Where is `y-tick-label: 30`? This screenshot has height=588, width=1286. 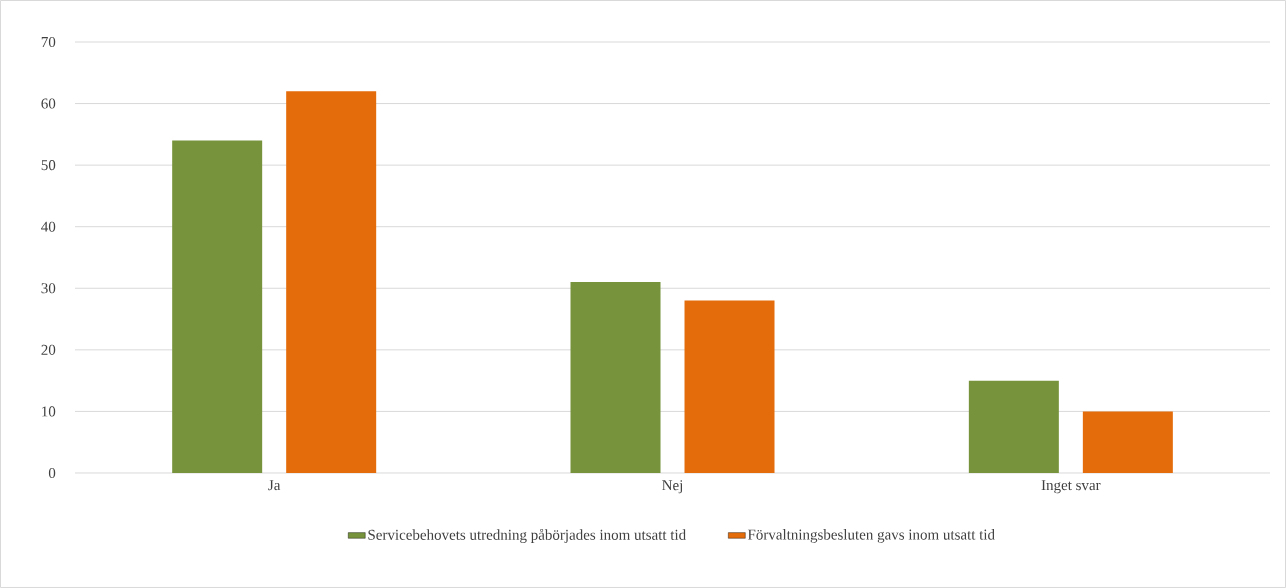 y-tick-label: 30 is located at coordinates (48, 288).